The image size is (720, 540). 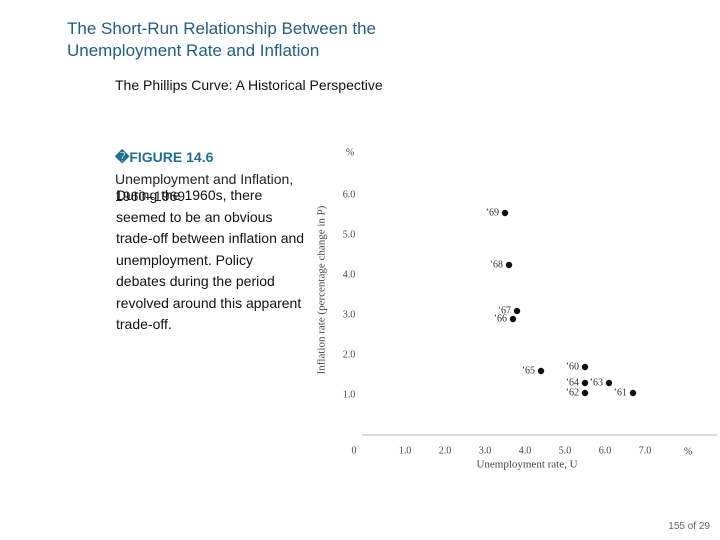 What do you see at coordinates (620, 392) in the screenshot?
I see `point-label: ’61` at bounding box center [620, 392].